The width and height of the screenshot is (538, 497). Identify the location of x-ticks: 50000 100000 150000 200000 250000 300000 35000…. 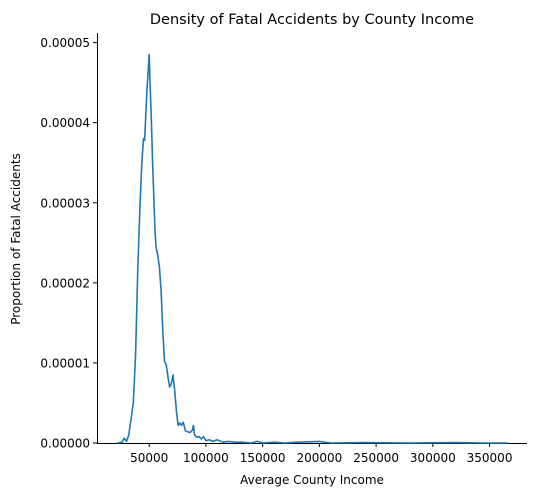
(321, 454).